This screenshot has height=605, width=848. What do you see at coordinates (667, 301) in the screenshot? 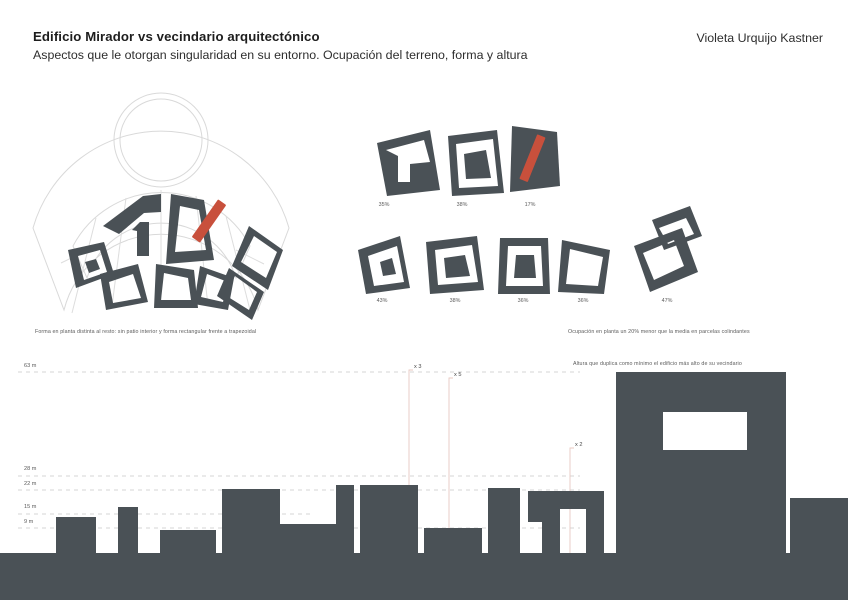
I see `pct-label-bot-5: 47%` at bounding box center [667, 301].